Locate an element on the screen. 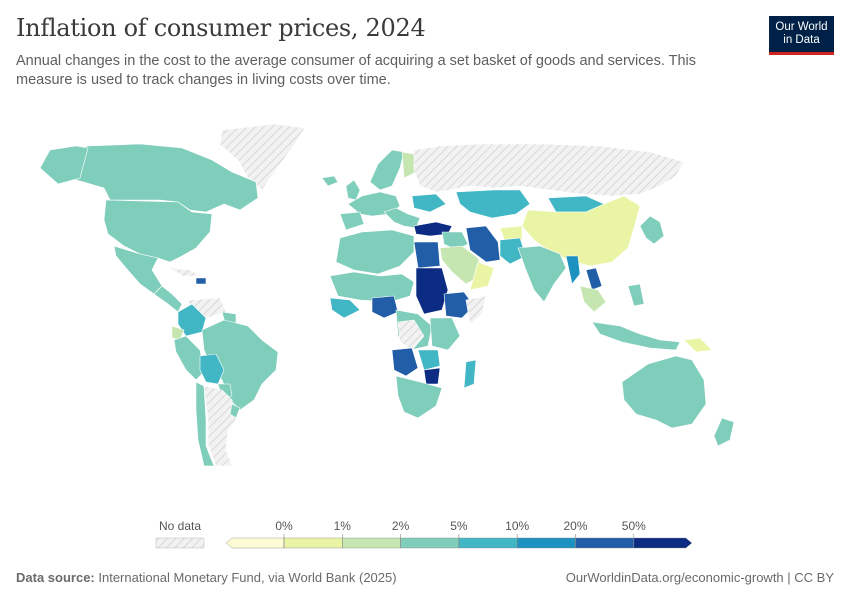 Image resolution: width=850 pixels, height=600 pixels. italy-balkans is located at coordinates (402, 218).